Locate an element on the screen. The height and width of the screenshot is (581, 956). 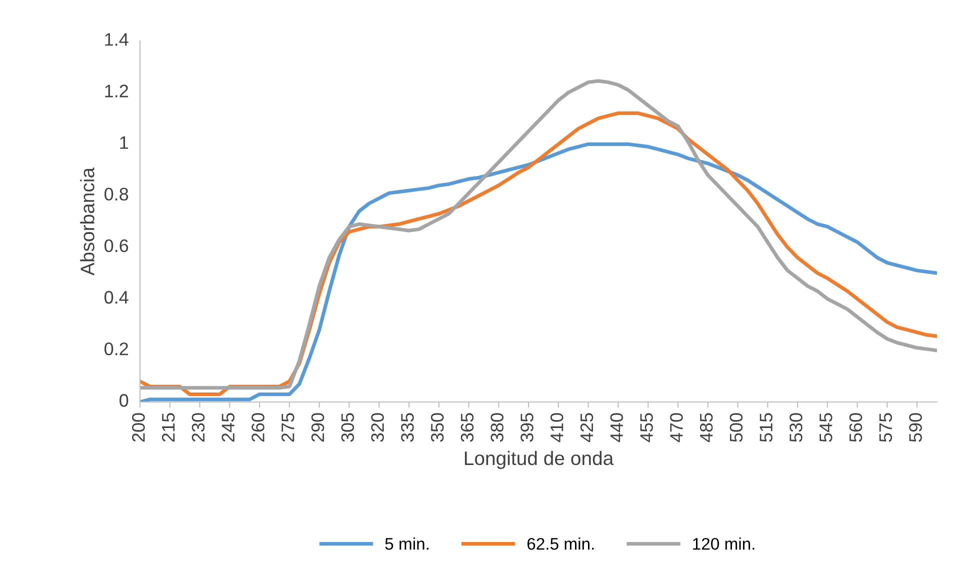
x-tick-label: 425 is located at coordinates (587, 427).